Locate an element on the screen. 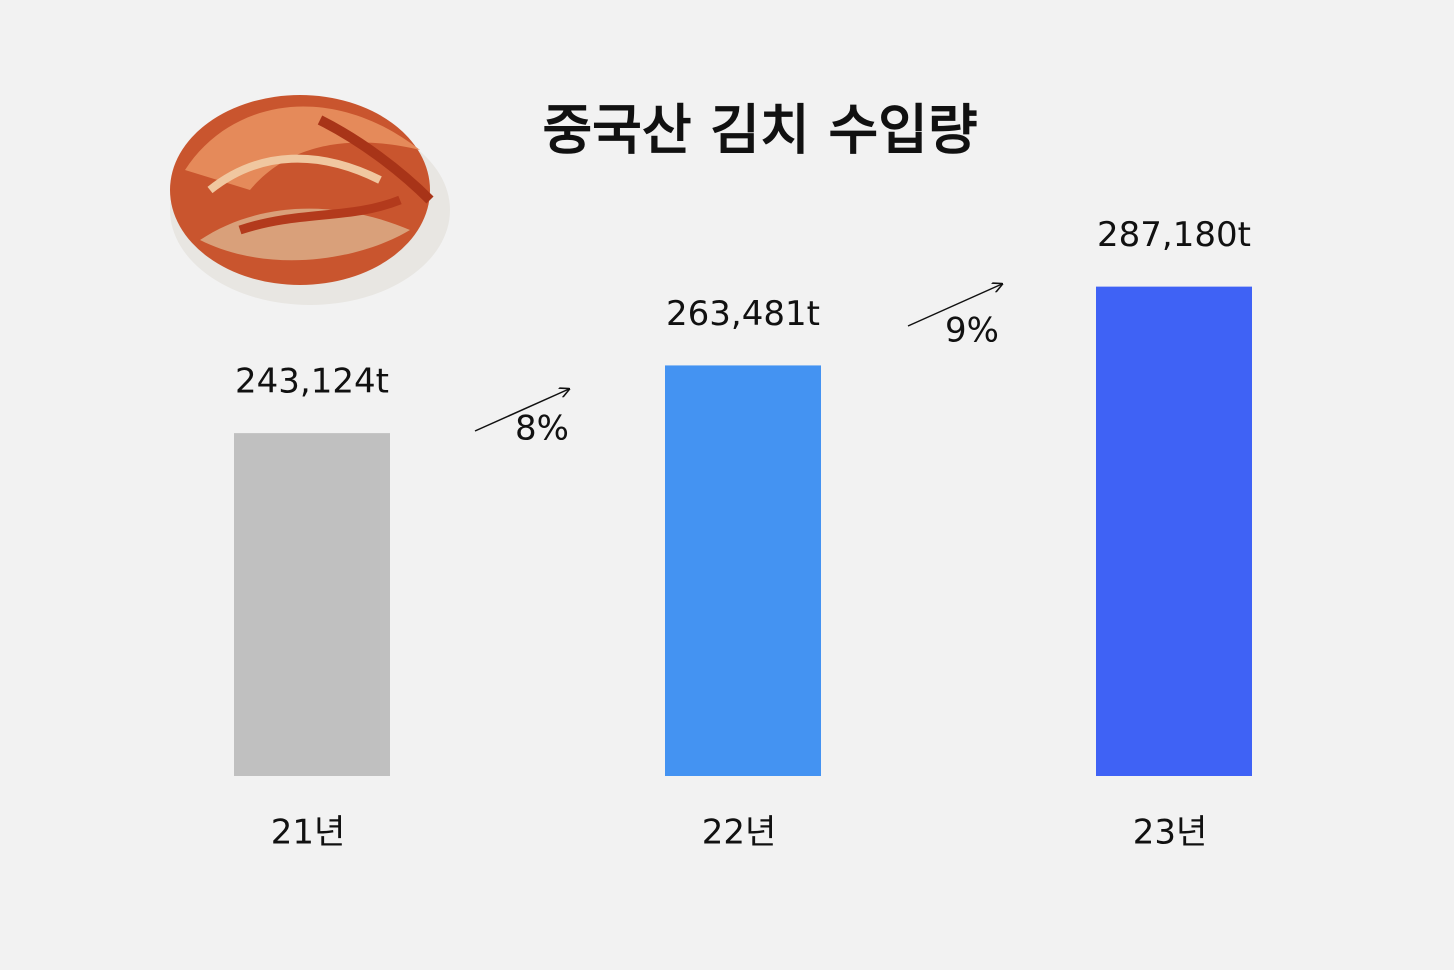 The width and height of the screenshot is (1454, 970). value-label: 263,481t is located at coordinates (743, 314).